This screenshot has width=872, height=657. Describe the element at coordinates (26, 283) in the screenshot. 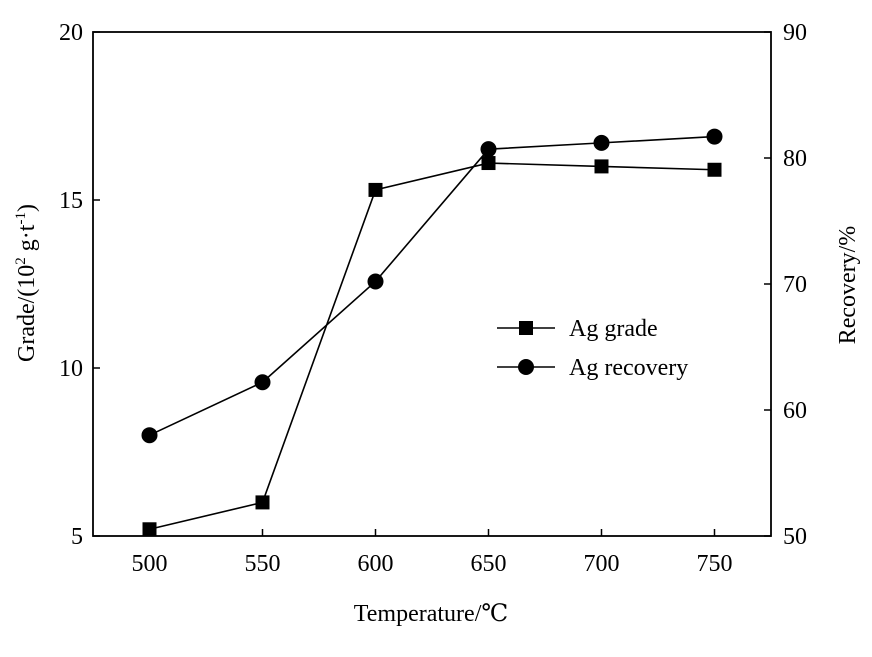

I see `left-y-axis-title: Grade/(102 g·t-1)` at that location.